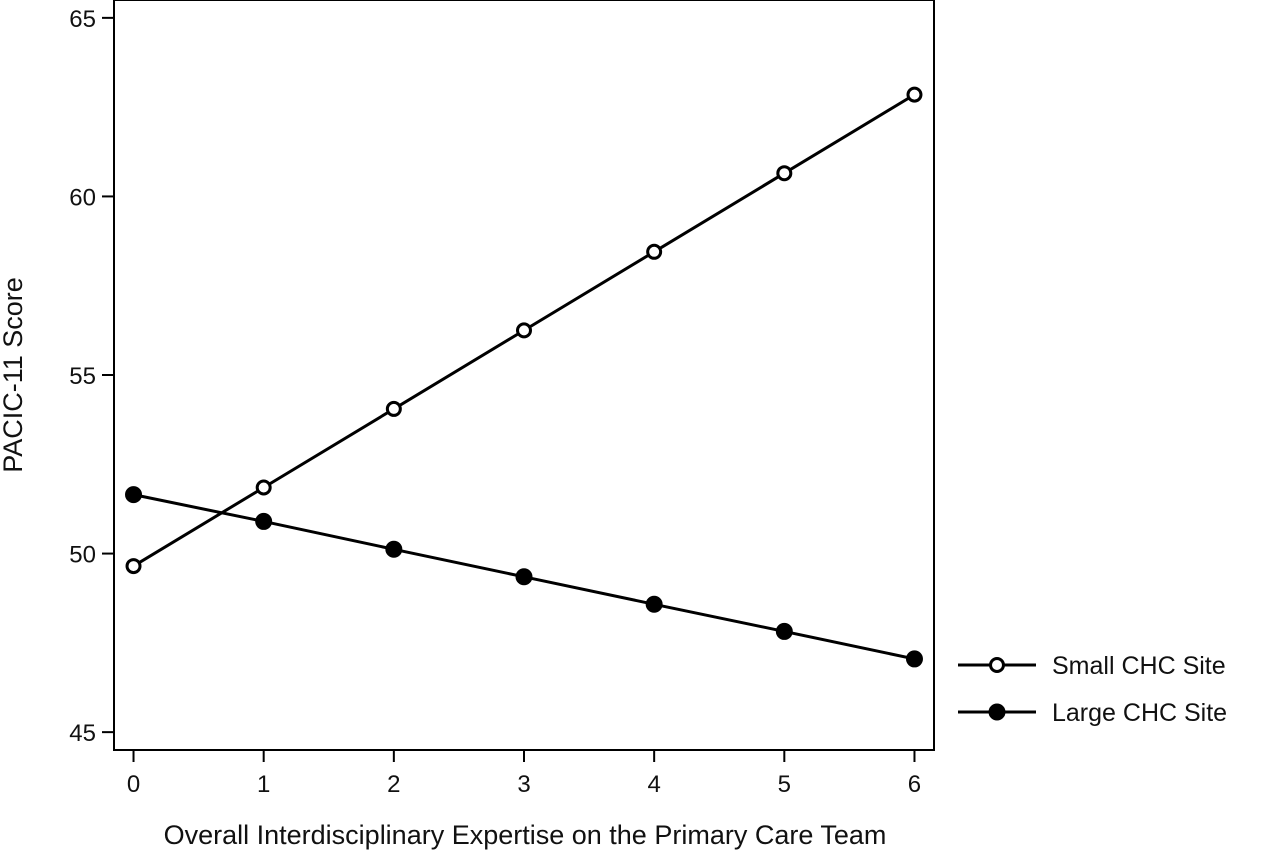 The height and width of the screenshot is (853, 1280). Describe the element at coordinates (82, 376) in the screenshot. I see `y-tick-label: 55` at that location.